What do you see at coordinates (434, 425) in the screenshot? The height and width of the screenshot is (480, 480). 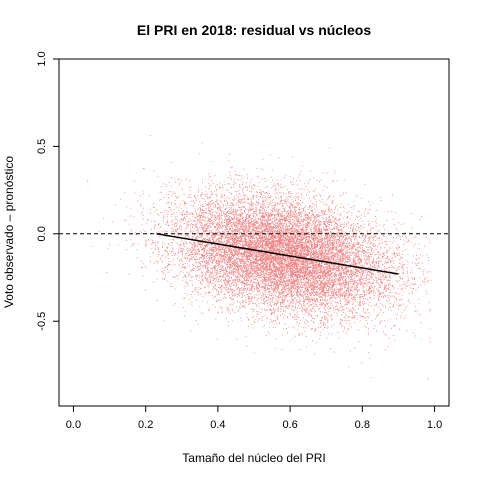 I see `x-tick-label: 1.0` at bounding box center [434, 425].